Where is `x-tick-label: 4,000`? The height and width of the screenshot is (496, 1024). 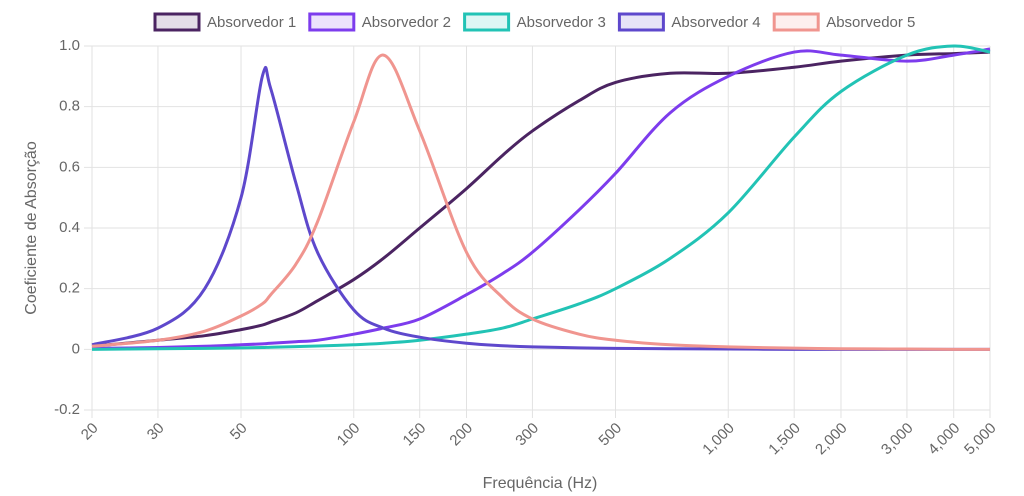 x-tick-label: 4,000 is located at coordinates (944, 439).